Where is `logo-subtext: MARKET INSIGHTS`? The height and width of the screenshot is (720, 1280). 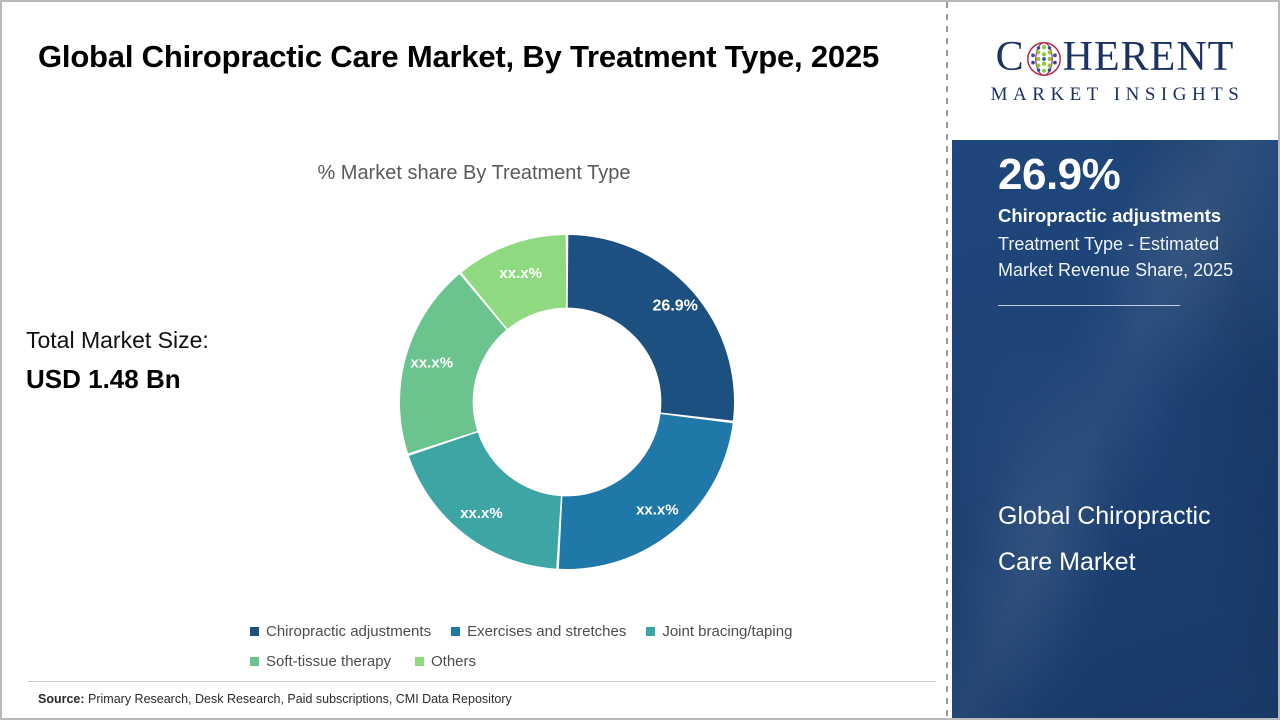 logo-subtext: MARKET INSIGHTS is located at coordinates (1117, 94).